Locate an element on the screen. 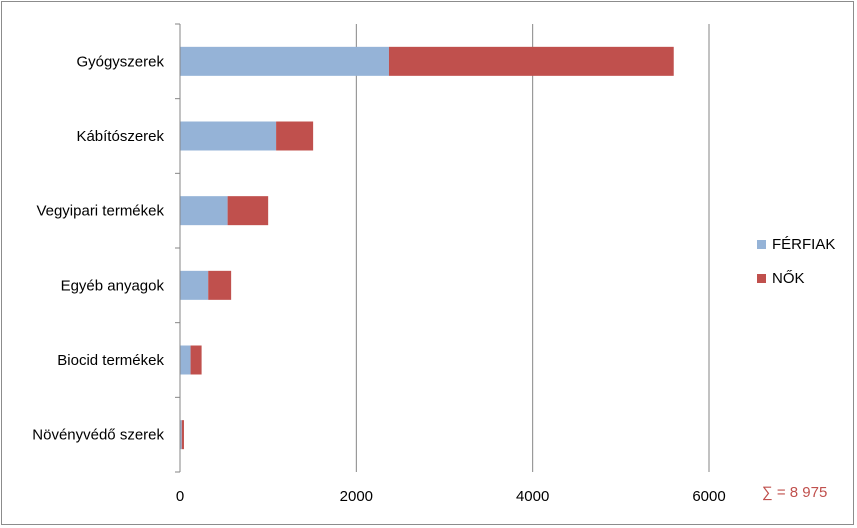  x-tick-labels: 0 2000 4000 6000 is located at coordinates (451, 496).